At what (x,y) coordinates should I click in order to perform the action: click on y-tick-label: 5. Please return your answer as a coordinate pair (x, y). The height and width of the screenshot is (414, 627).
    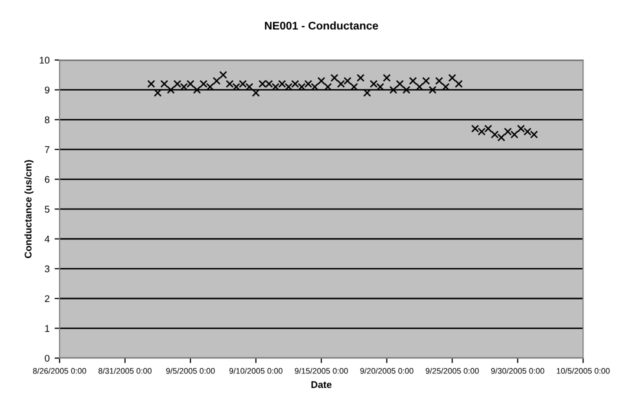
    Looking at the image, I should click on (47, 209).